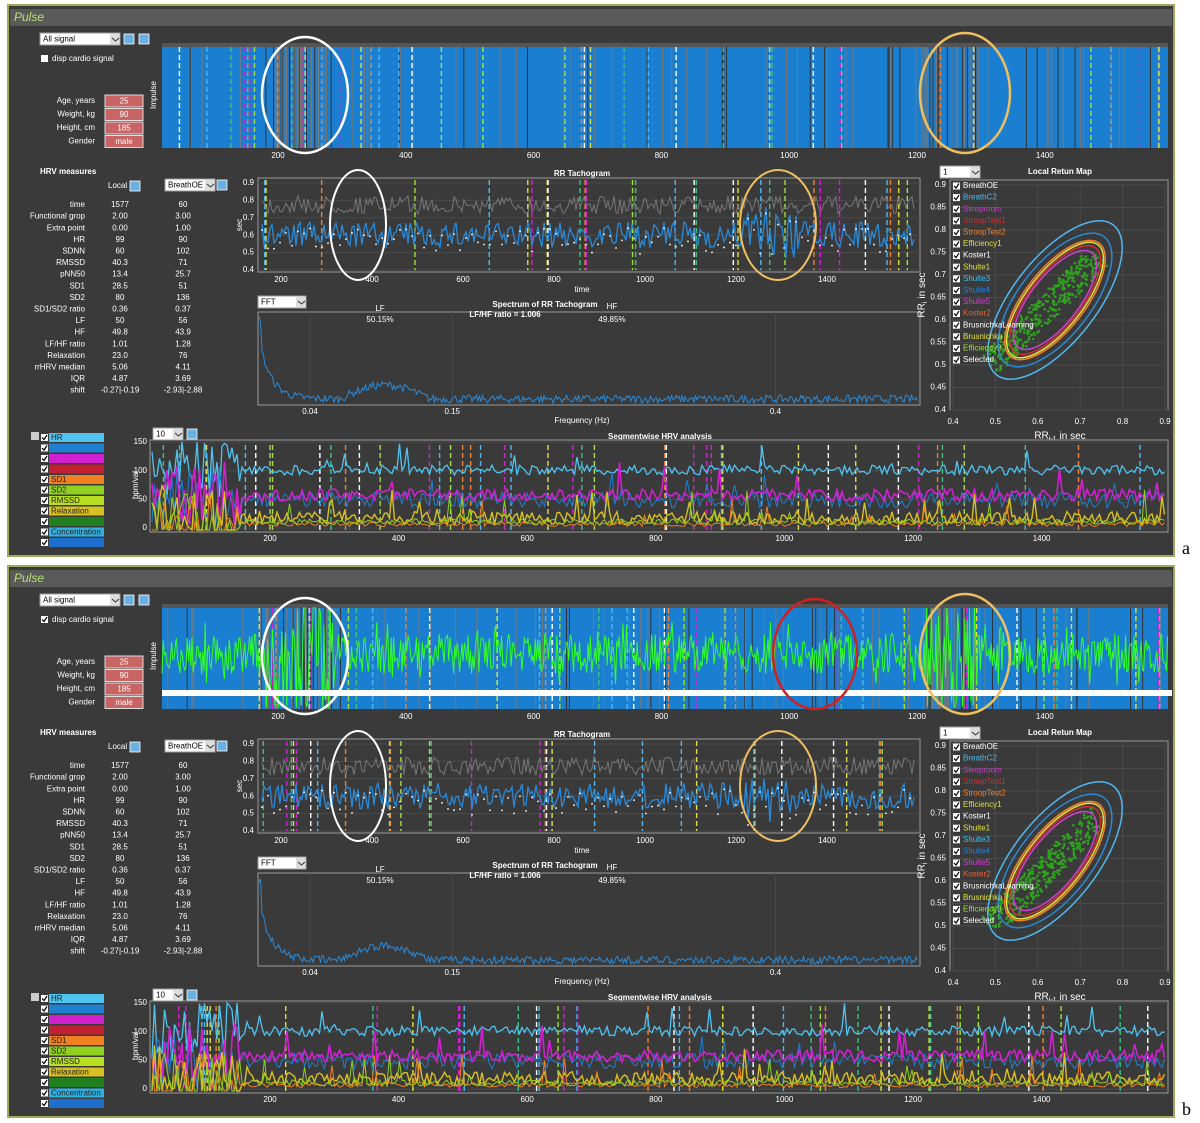  I want to click on measure-compare: 102, so click(183, 251).